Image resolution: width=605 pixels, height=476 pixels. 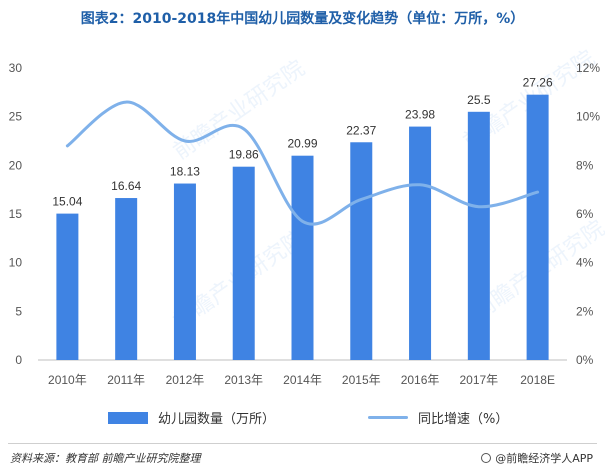 I want to click on left-tick-label: 0, so click(x=18, y=360).